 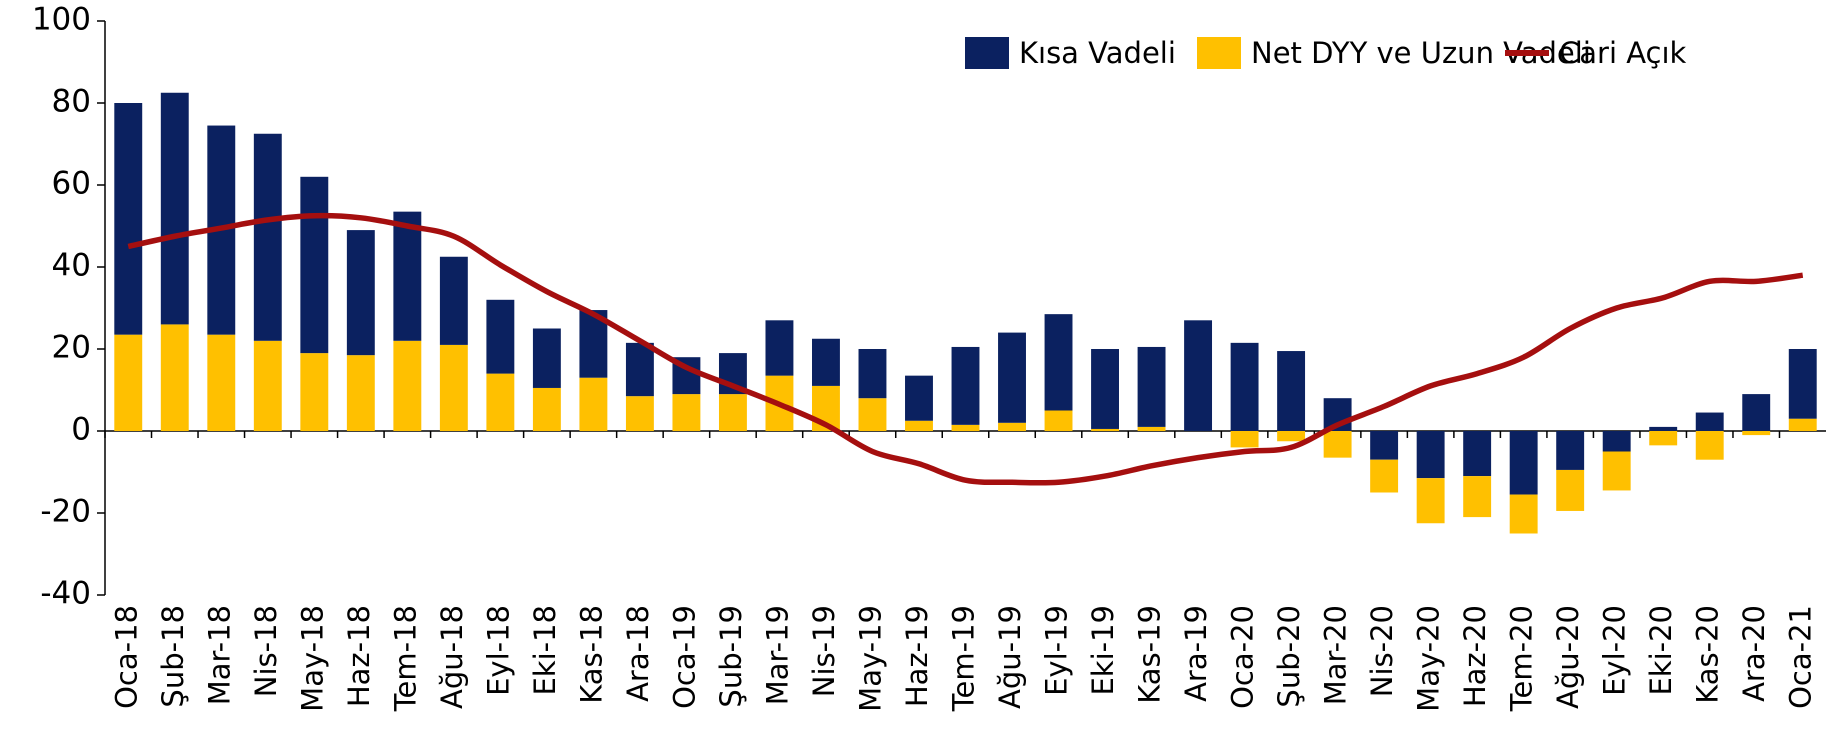 I want to click on x-tick-label: Tem-18, so click(x=405, y=658).